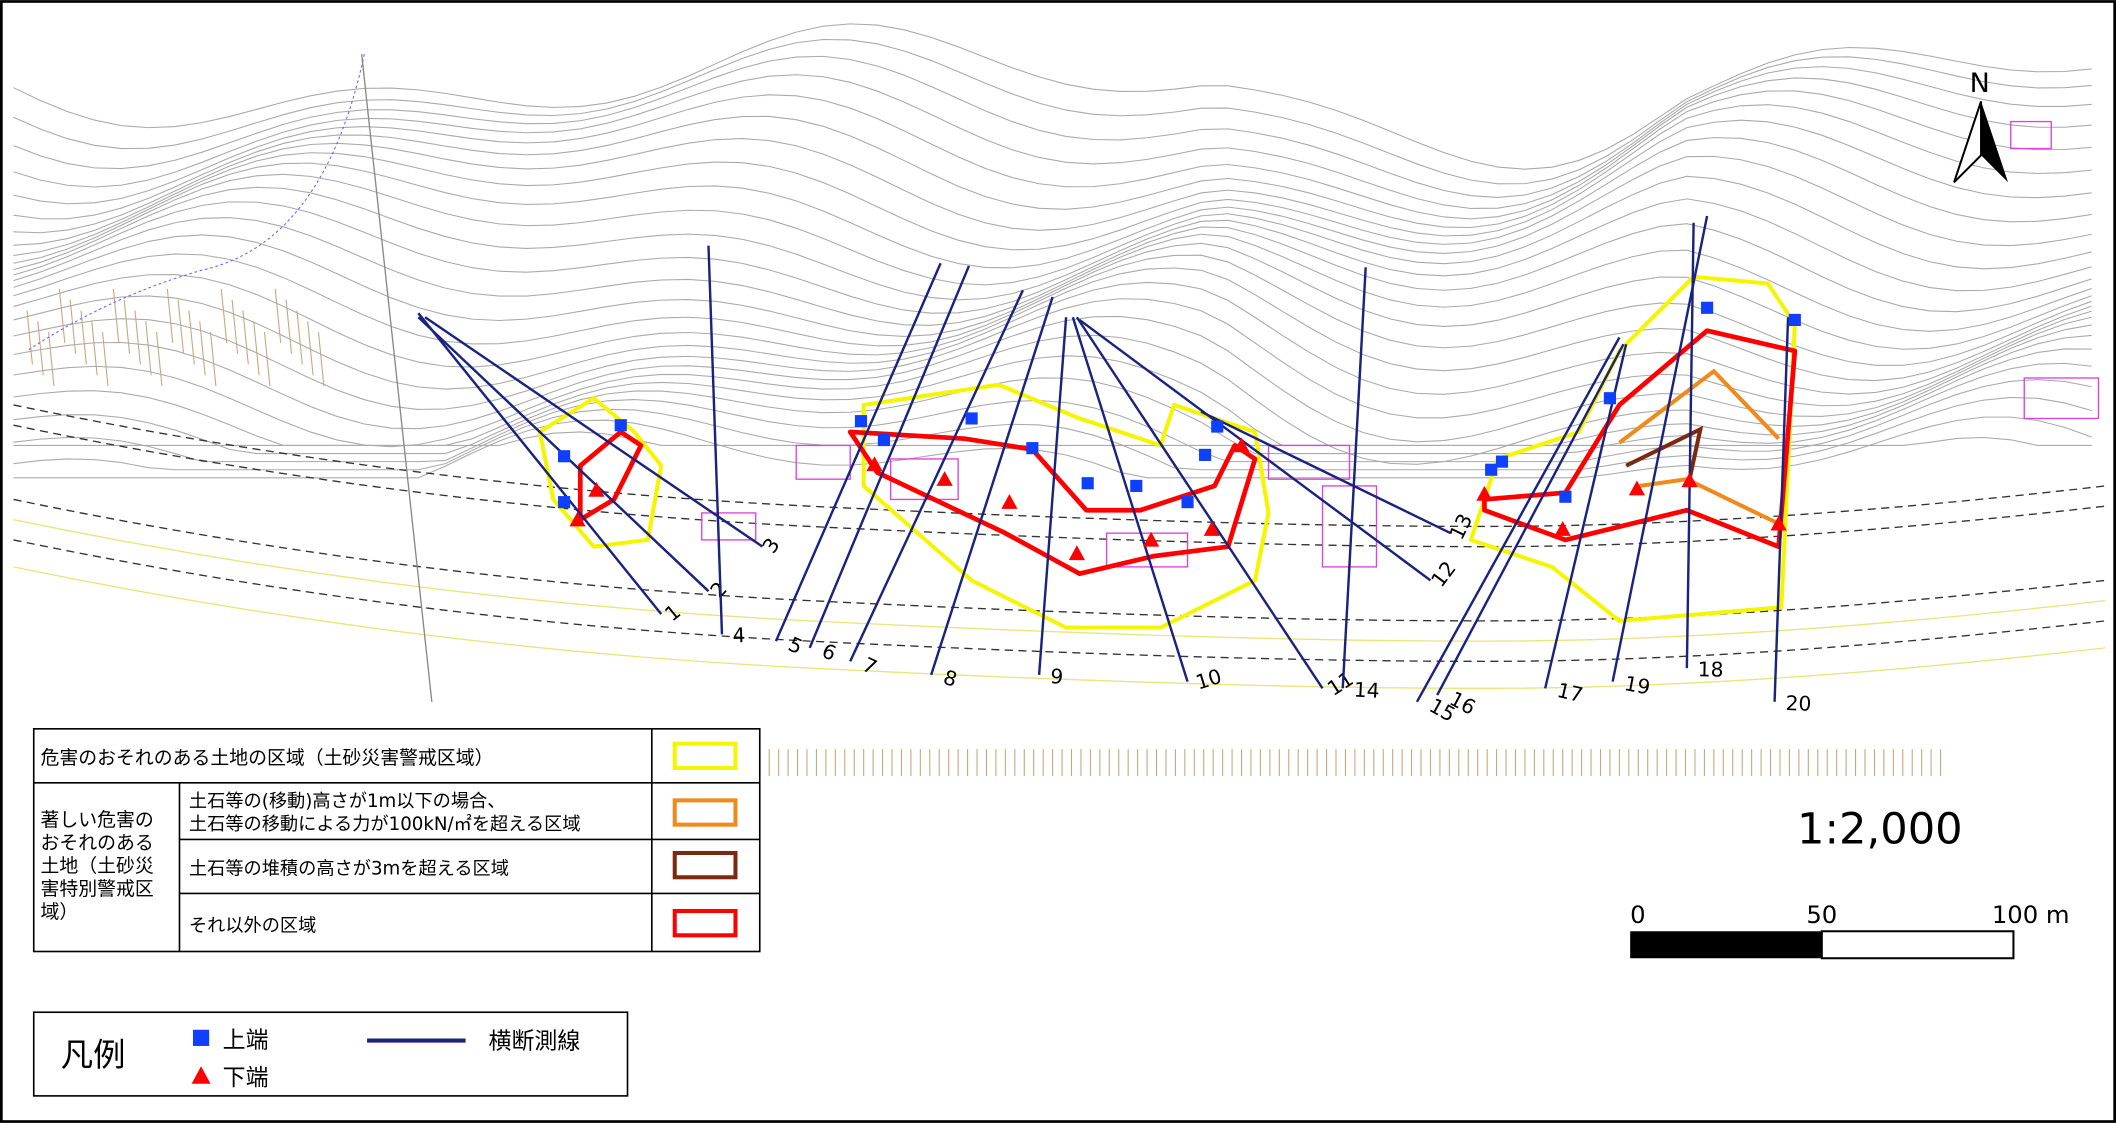  Describe the element at coordinates (1637, 685) in the screenshot. I see `survey-line-label: 19` at that location.